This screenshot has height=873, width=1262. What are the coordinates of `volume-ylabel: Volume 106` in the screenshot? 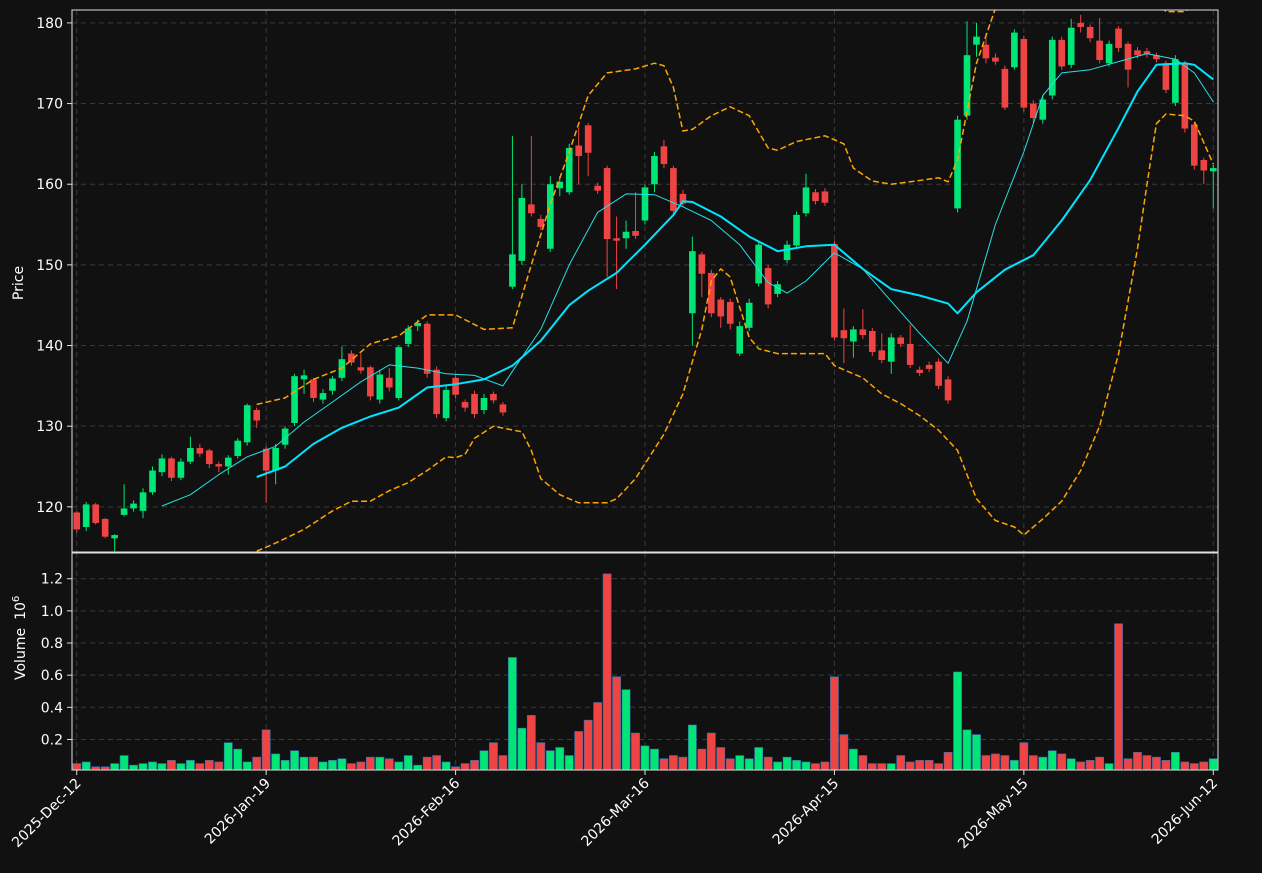 It's located at (20, 638).